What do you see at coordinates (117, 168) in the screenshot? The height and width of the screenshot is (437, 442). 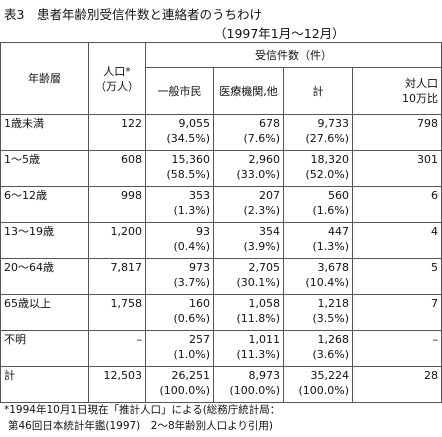 I see `population-cell: 608` at bounding box center [117, 168].